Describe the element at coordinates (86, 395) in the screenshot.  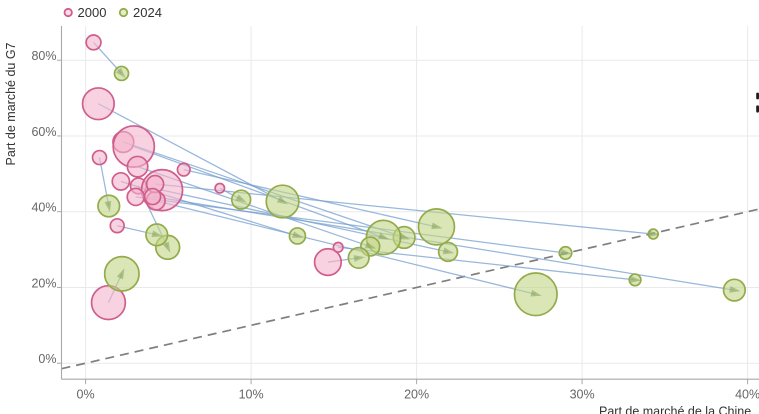
I see `x-tick-label-0: 0%` at that location.